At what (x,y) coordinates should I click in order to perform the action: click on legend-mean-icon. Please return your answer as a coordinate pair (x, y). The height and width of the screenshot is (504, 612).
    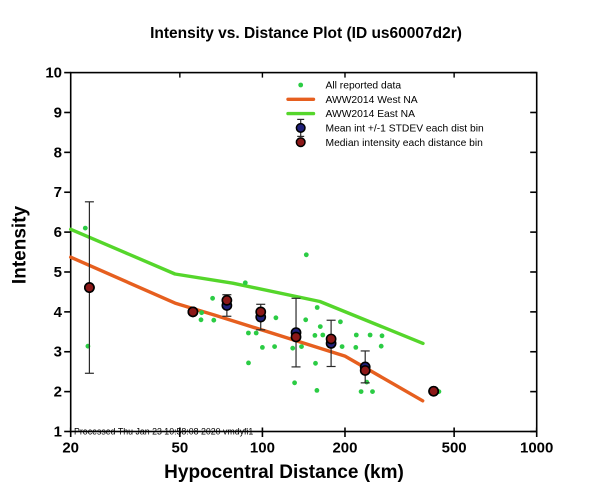
    Looking at the image, I should click on (300, 127).